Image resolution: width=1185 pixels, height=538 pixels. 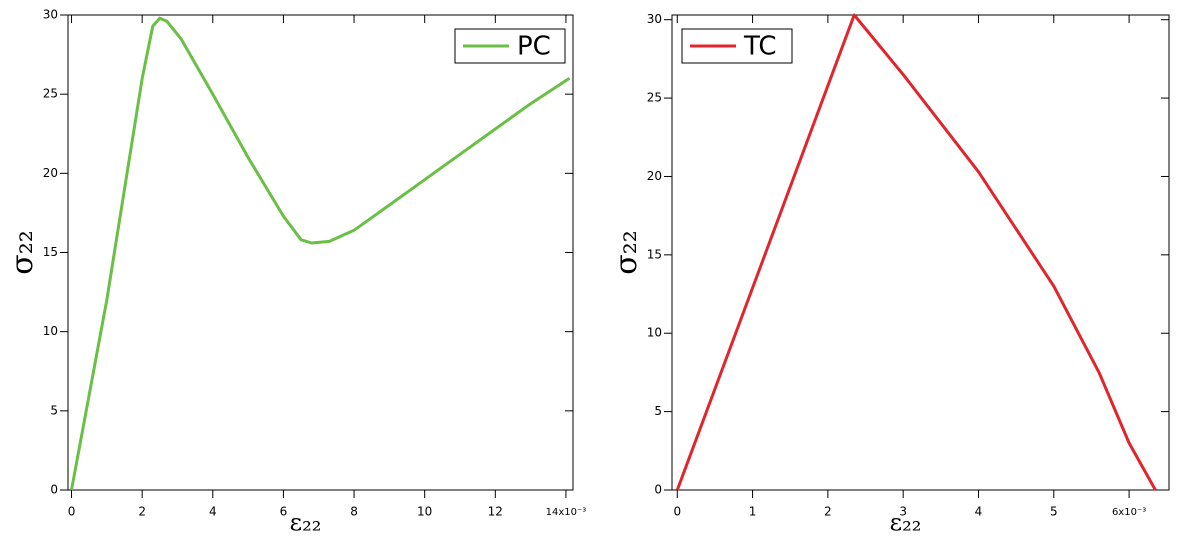 I want to click on x-tick-label: 6x10⁻³, so click(x=1129, y=512).